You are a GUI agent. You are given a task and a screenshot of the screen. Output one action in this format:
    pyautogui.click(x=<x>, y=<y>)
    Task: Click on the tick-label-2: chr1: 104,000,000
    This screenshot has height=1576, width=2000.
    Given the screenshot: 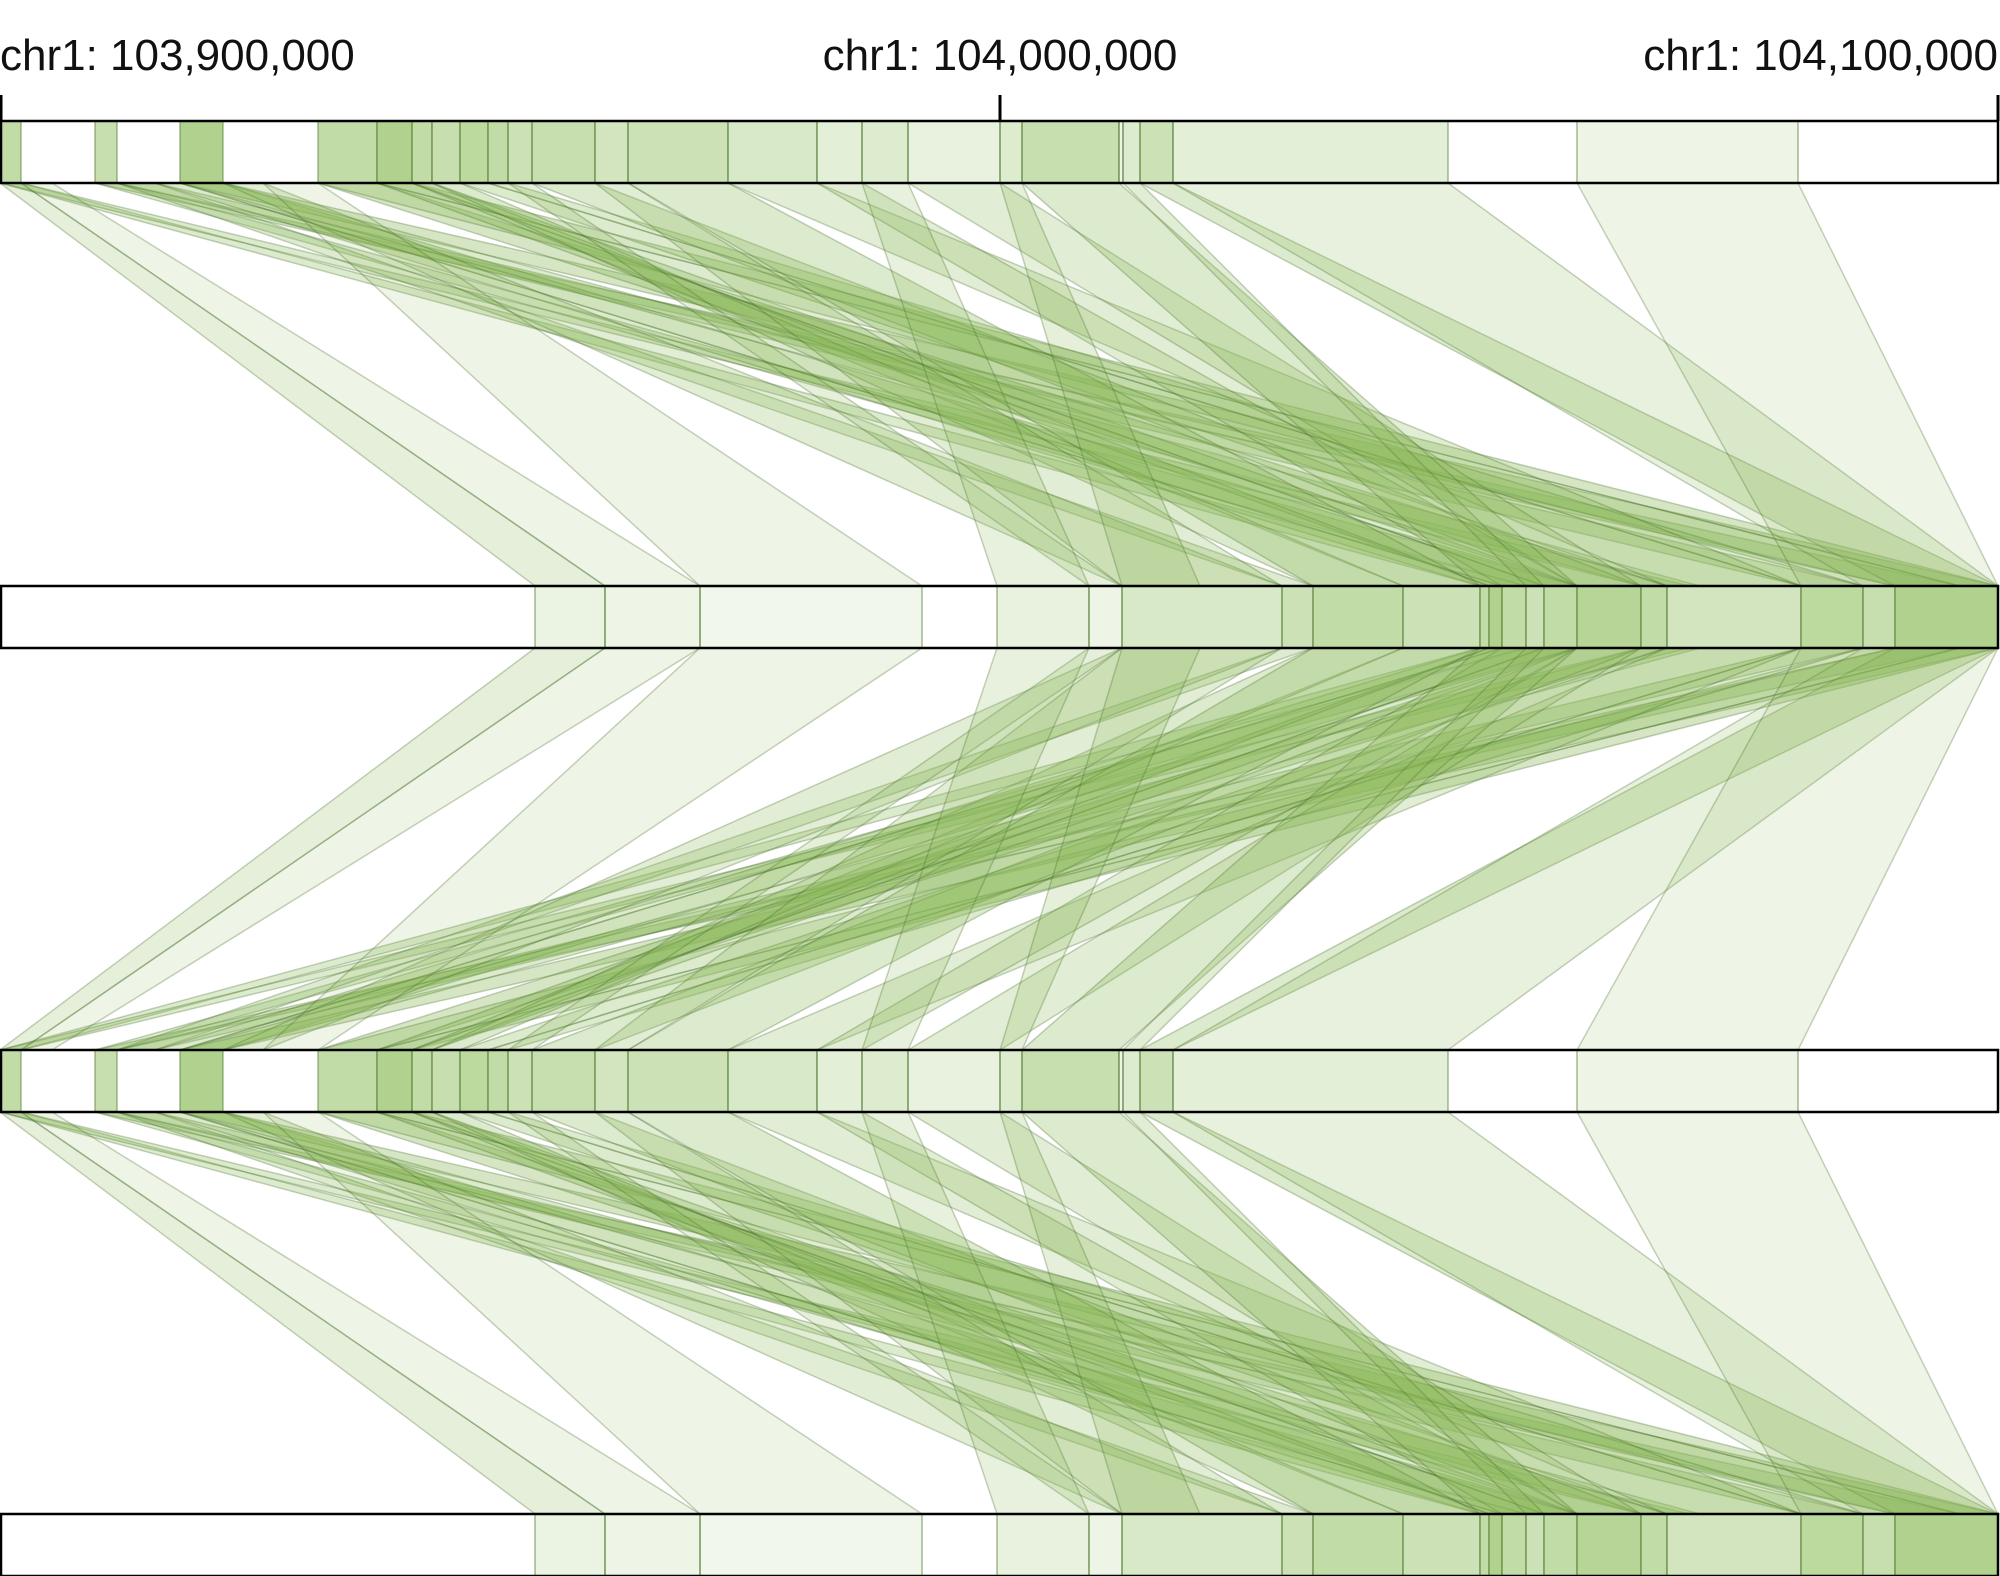 What is the action you would take?
    pyautogui.click(x=1000, y=55)
    